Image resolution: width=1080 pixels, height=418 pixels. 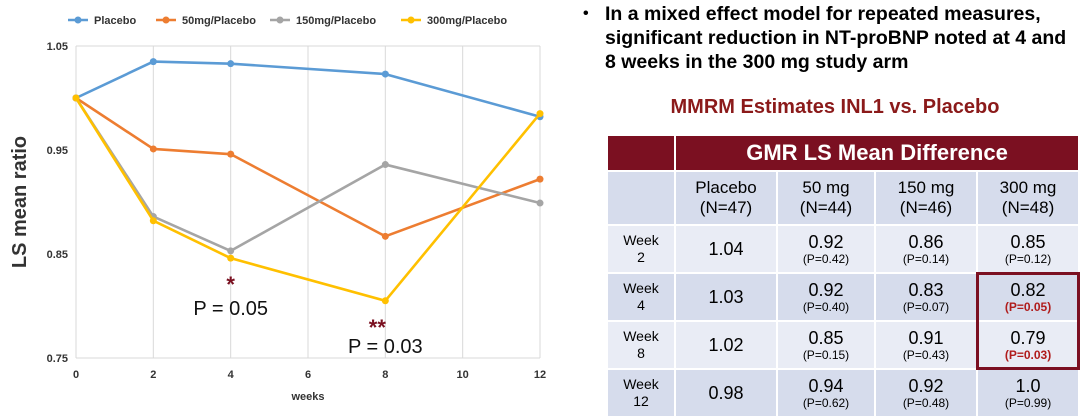 What do you see at coordinates (1028, 354) in the screenshot?
I see `p-value-significant: (P=0.03)` at bounding box center [1028, 354].